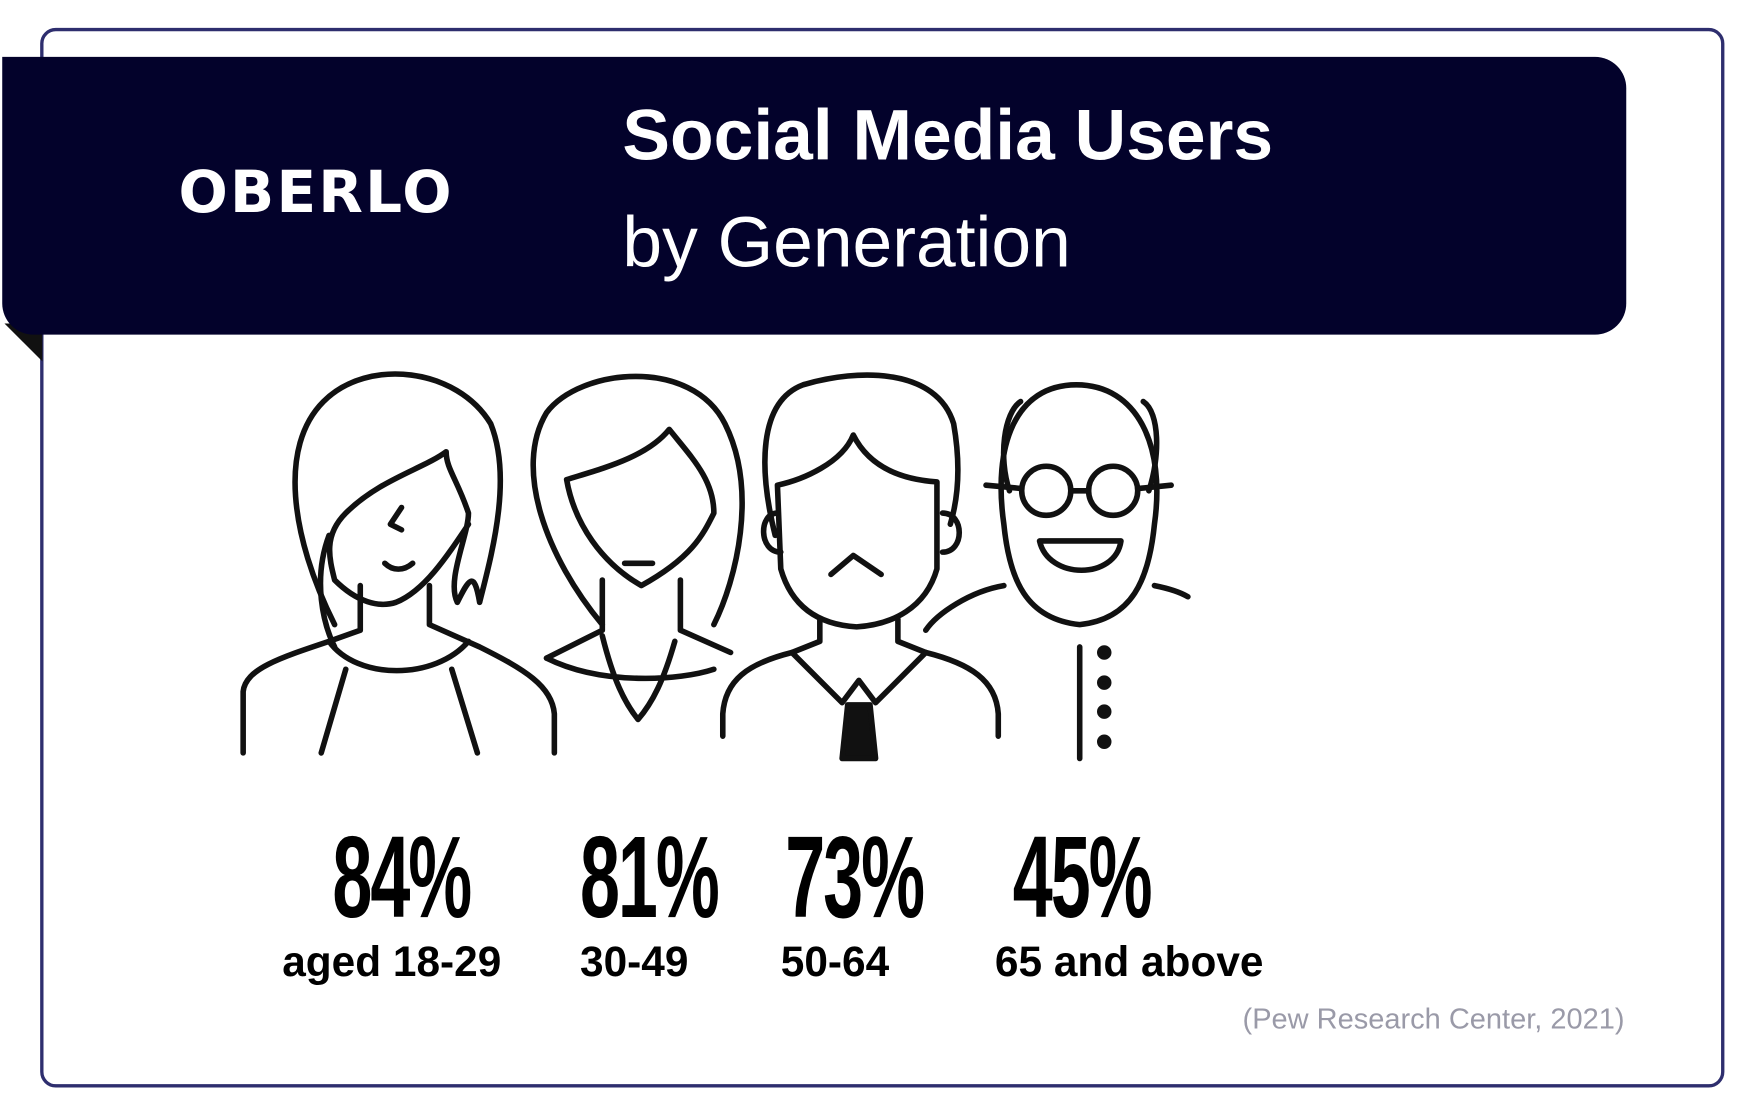  I want to click on young-woman-icon, so click(399, 563).